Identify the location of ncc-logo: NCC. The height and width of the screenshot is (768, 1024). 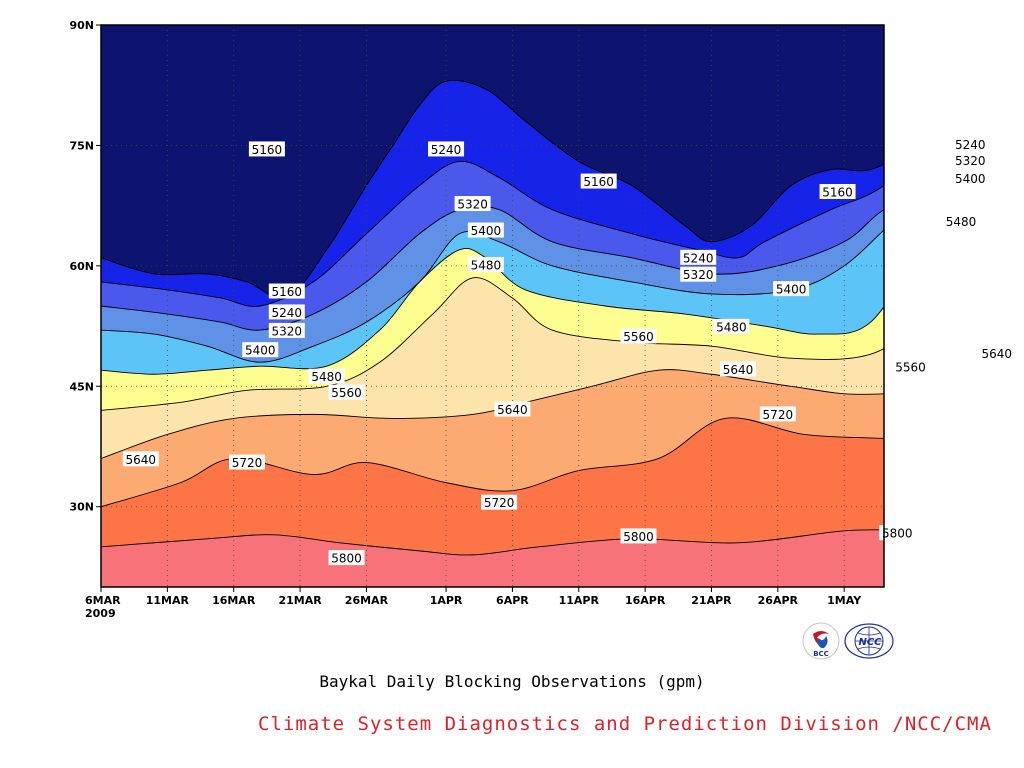
(869, 641).